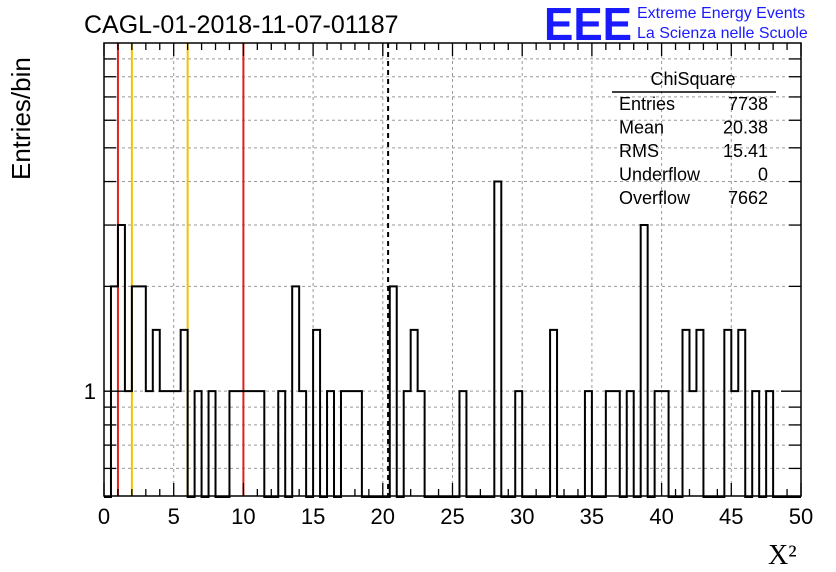 The width and height of the screenshot is (836, 572). I want to click on stats-row-label: Overflow, so click(655, 198).